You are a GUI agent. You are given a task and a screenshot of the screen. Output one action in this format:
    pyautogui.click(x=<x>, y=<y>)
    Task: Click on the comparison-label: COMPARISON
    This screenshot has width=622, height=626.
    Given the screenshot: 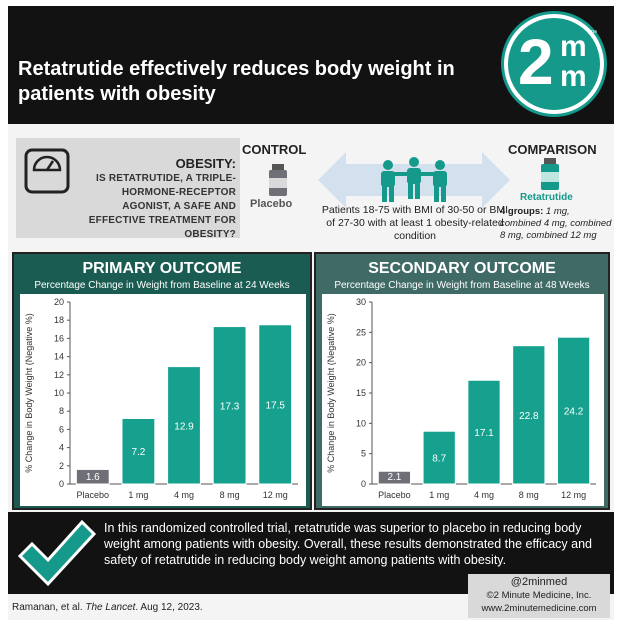 What is the action you would take?
    pyautogui.click(x=552, y=149)
    